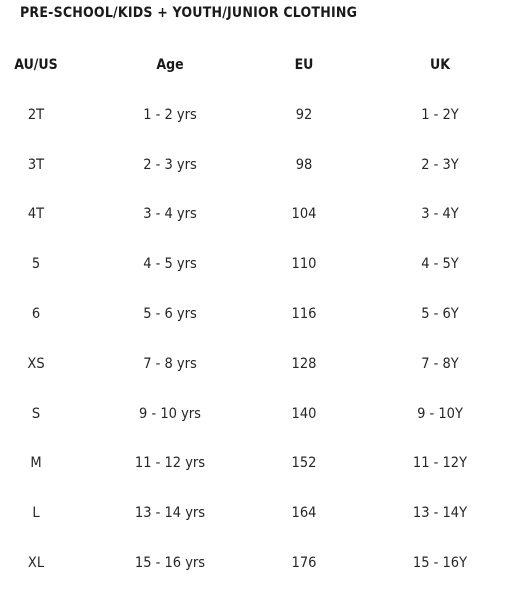 This screenshot has width=516, height=600. Describe the element at coordinates (440, 314) in the screenshot. I see `cell-uk: 5 - 6Y` at that location.